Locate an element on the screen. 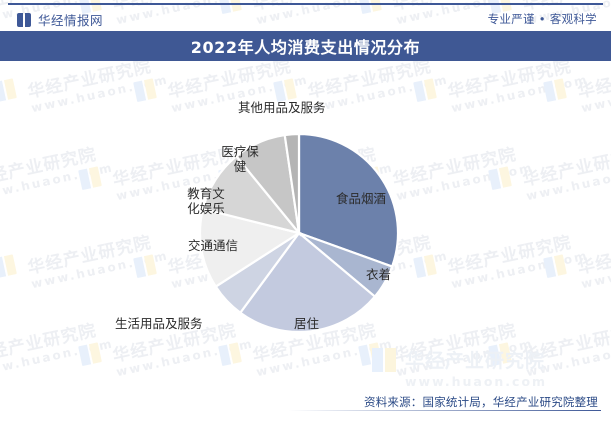 The image size is (611, 426). page-header: 华经情报网 专业严谨 • 客观科学 is located at coordinates (305, 18).